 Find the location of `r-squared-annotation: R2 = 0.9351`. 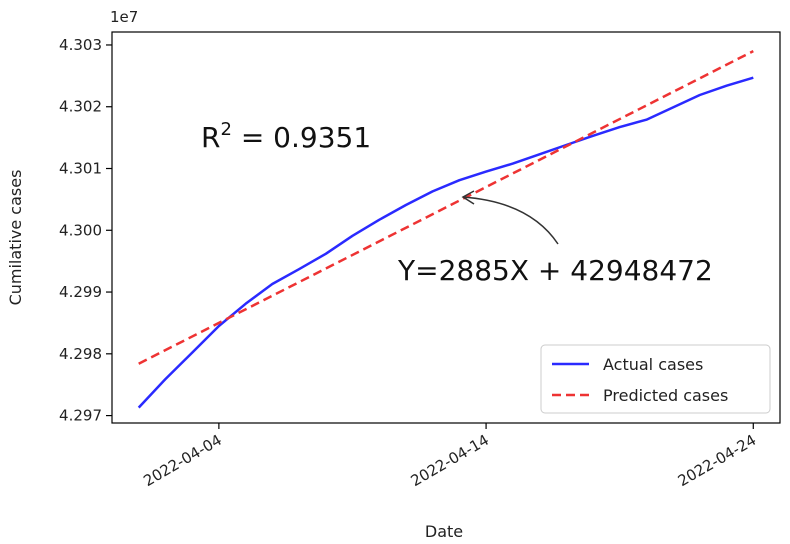

r-squared-annotation: R2 = 0.9351 is located at coordinates (286, 136).